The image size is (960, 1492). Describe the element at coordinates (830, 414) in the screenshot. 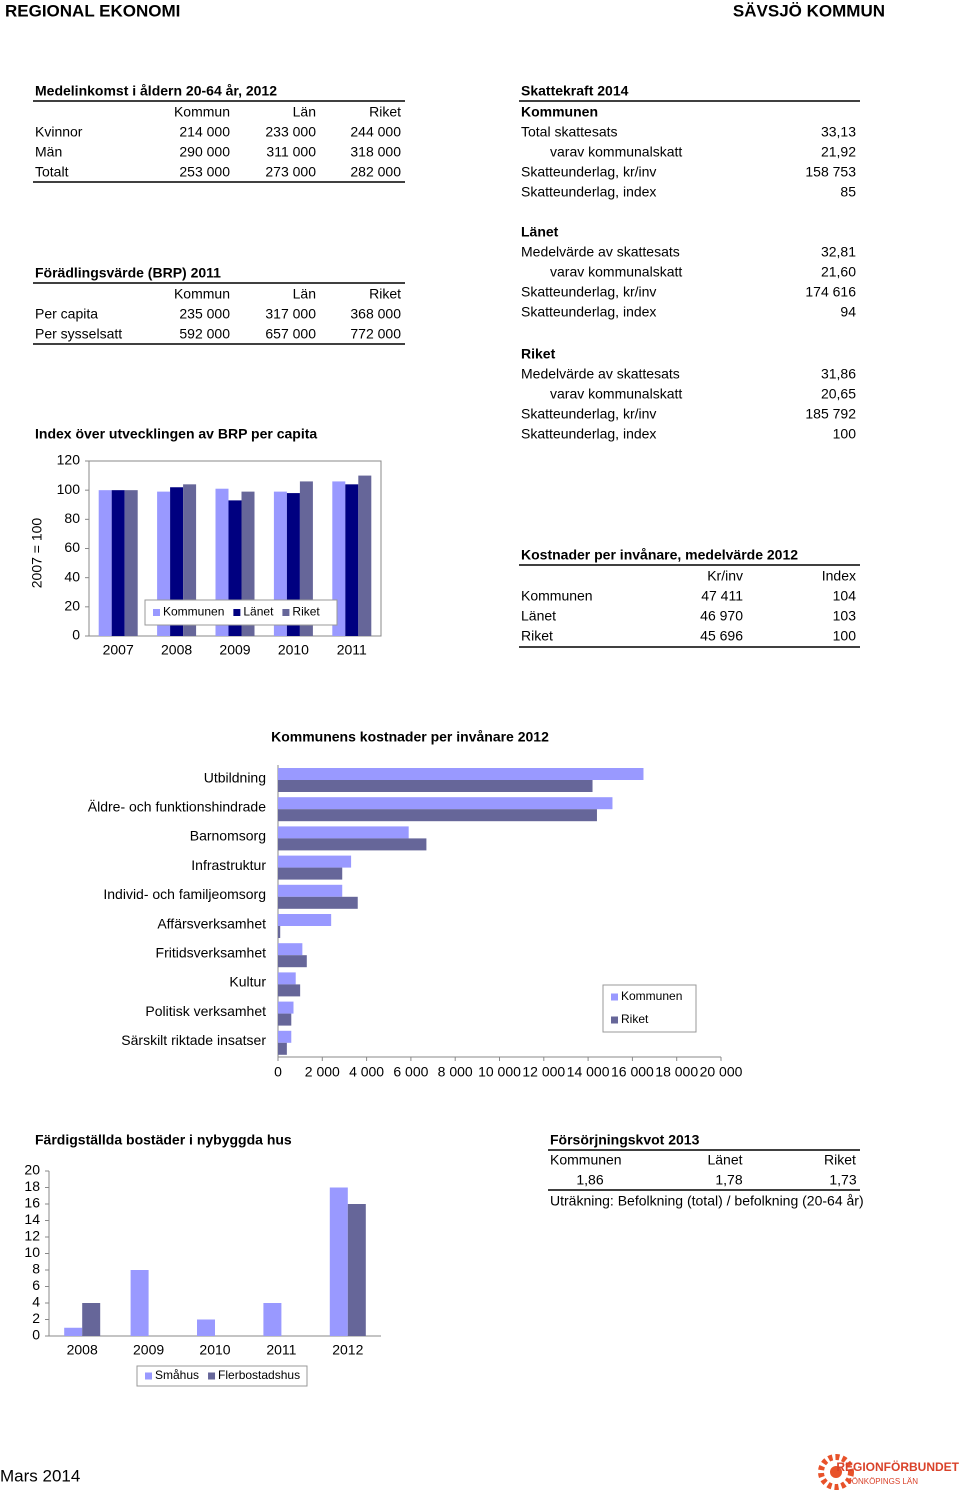

I see `cell: 185 792` at that location.